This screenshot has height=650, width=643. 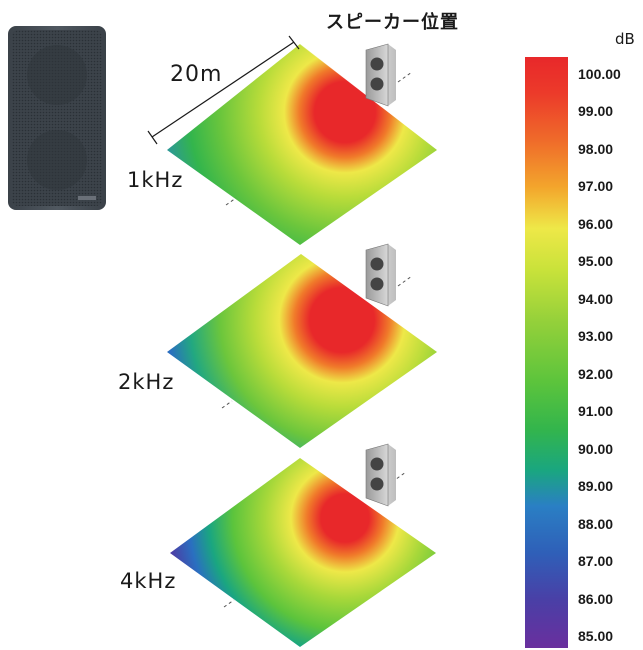 I want to click on speaker-position-title: スピーカー位置, so click(x=392, y=22).